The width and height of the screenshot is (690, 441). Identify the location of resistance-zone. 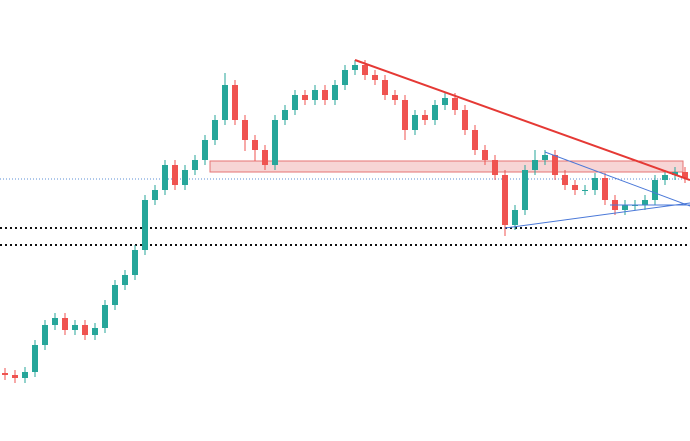
(446, 166).